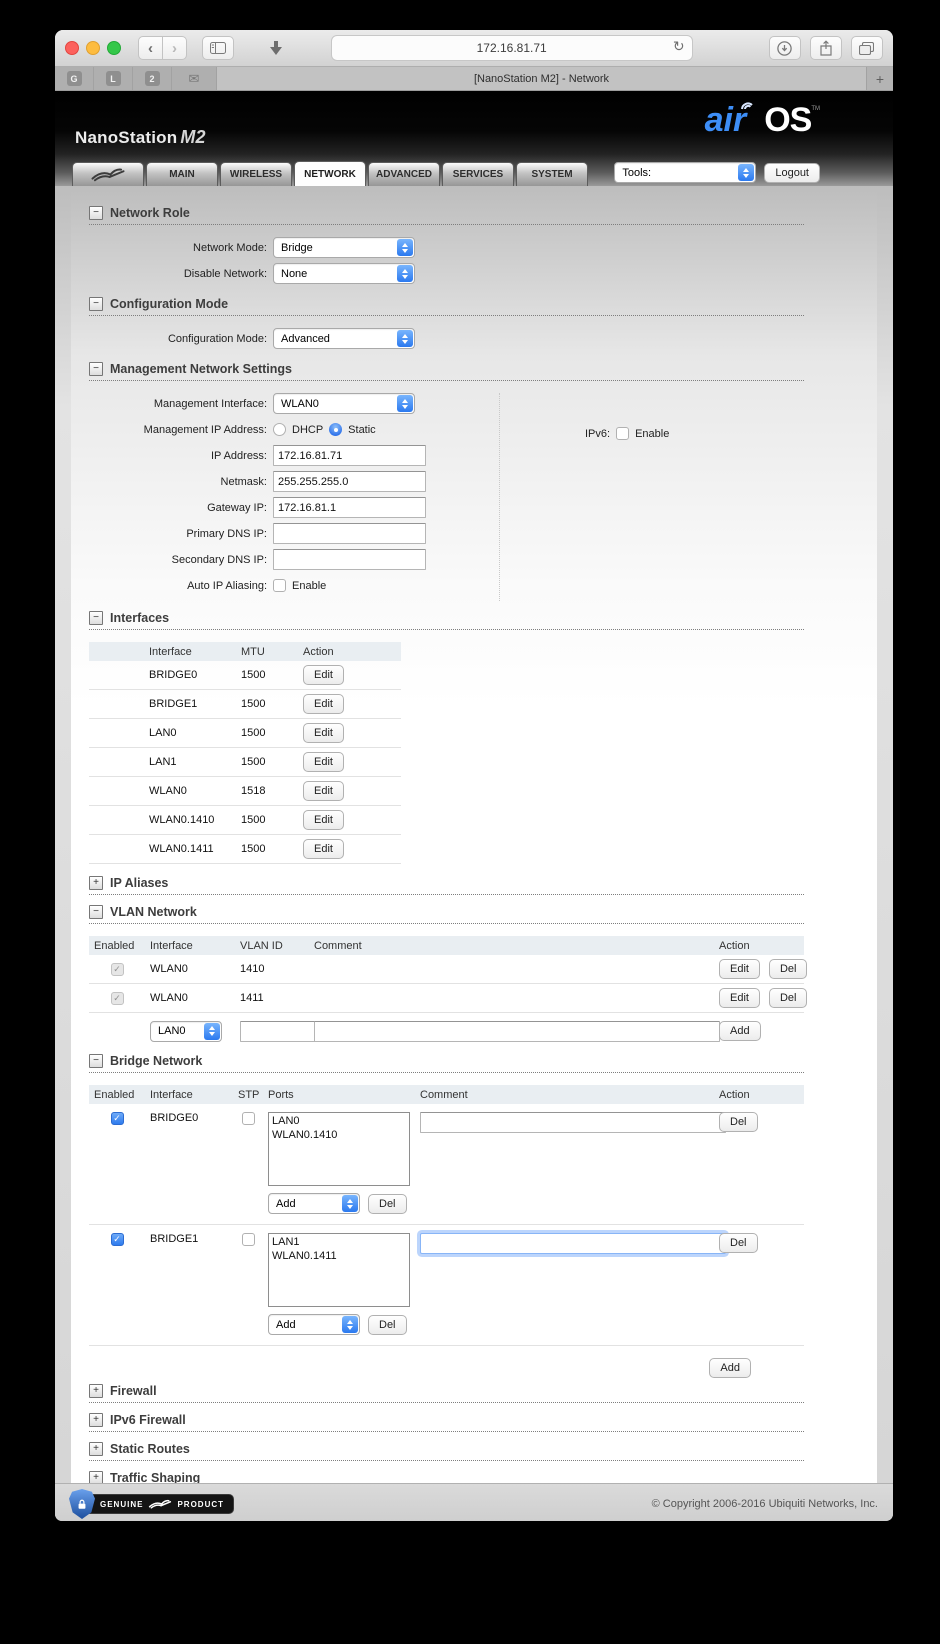  Describe the element at coordinates (573, 1122) in the screenshot. I see `bridge-comment-input` at that location.